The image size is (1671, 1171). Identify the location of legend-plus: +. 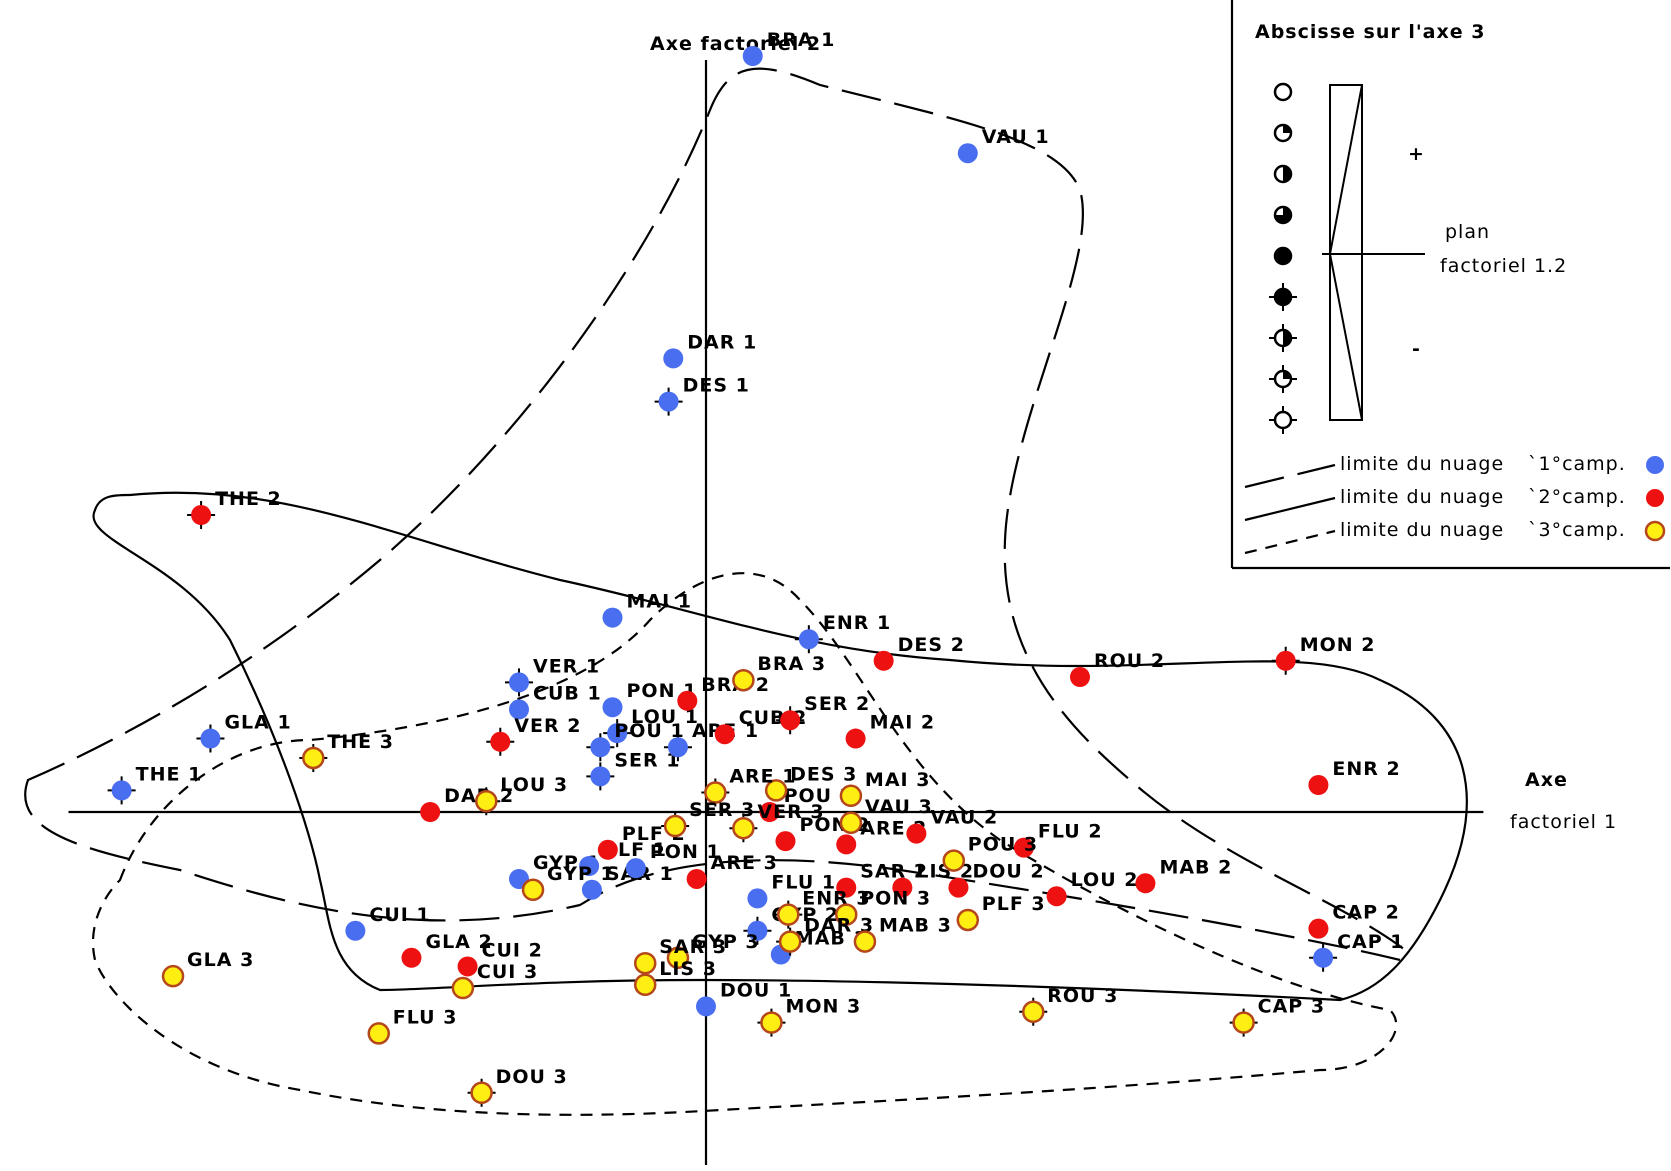
(1416, 154).